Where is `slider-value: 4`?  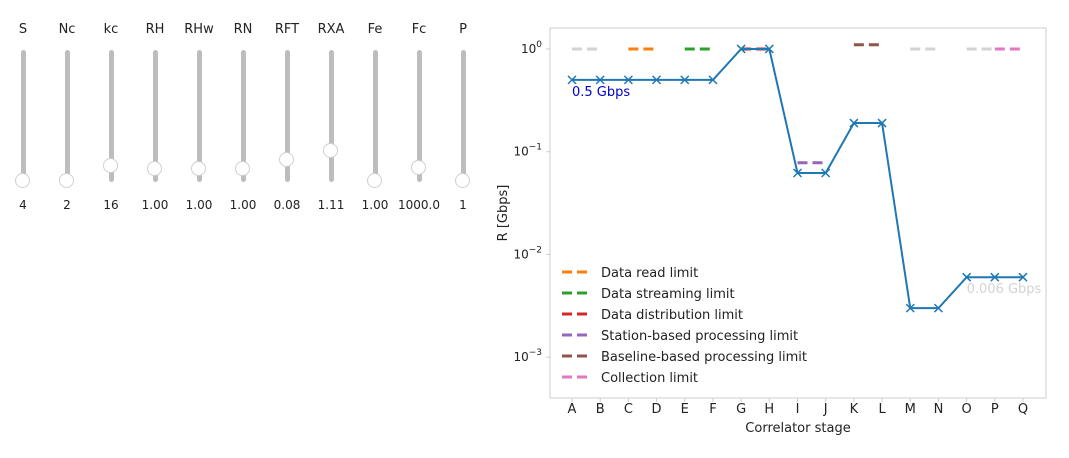 slider-value: 4 is located at coordinates (23, 205).